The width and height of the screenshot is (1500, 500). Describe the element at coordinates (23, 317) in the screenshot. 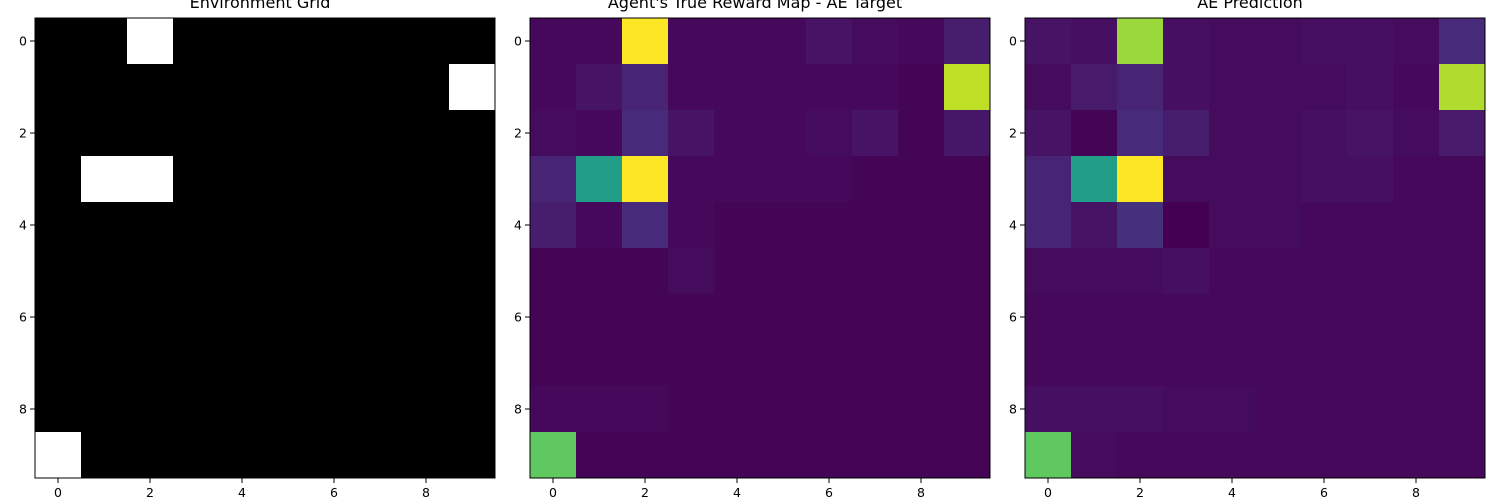

I see `y-tick-label: 6` at that location.